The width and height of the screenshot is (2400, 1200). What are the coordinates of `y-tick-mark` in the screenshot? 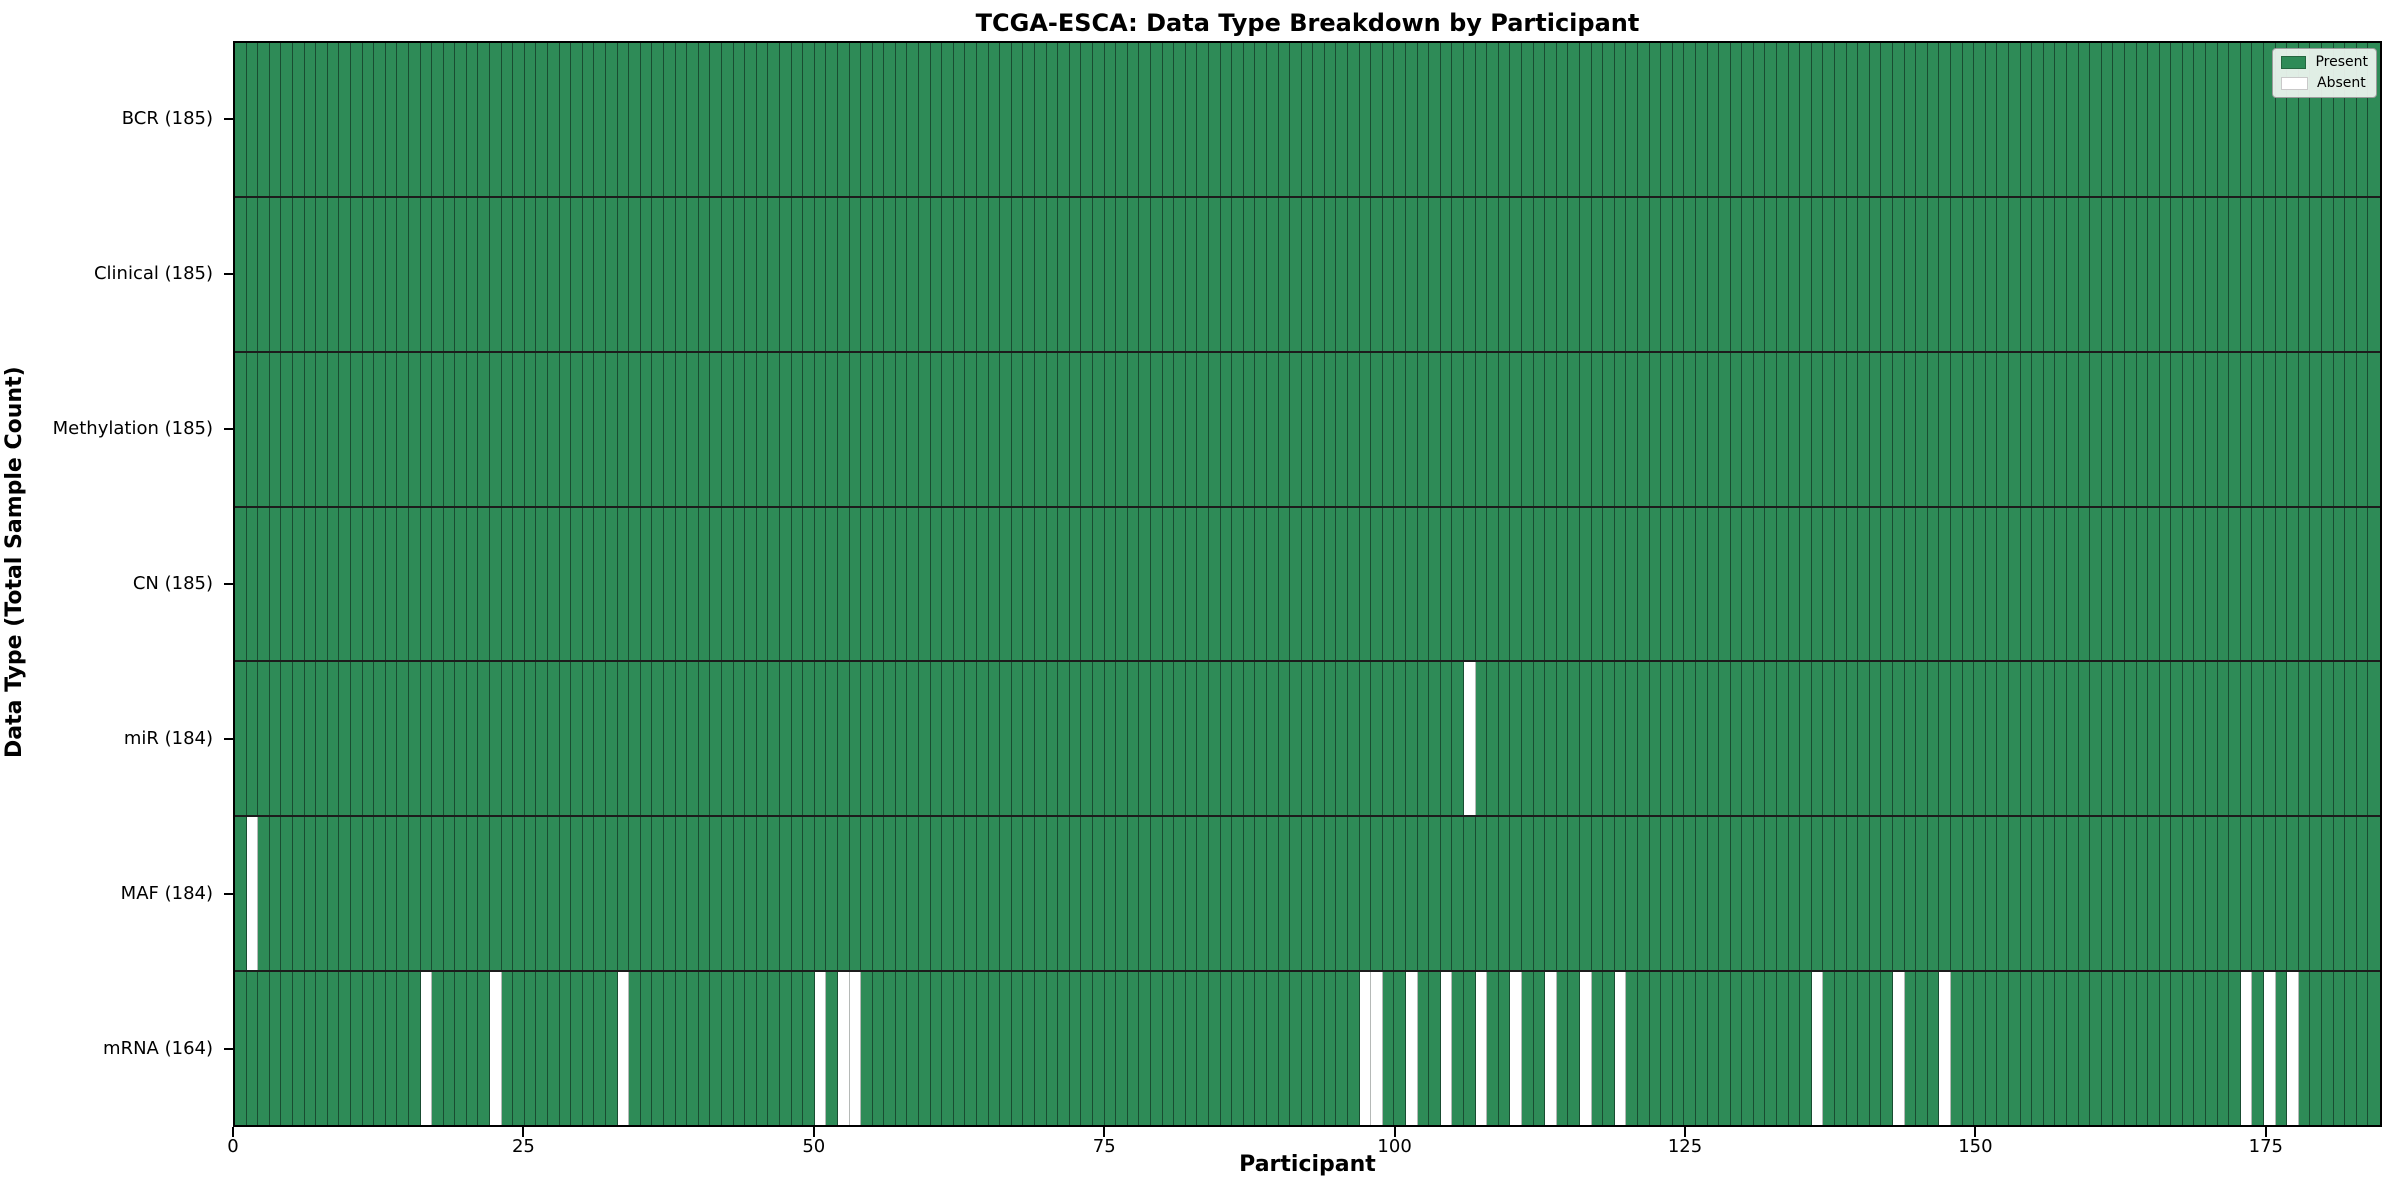 It's located at (228, 428).